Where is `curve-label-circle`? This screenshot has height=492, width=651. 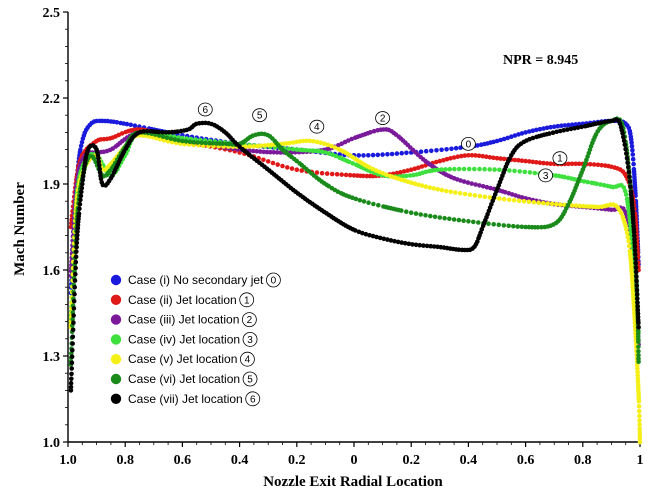
curve-label-circle is located at coordinates (383, 118).